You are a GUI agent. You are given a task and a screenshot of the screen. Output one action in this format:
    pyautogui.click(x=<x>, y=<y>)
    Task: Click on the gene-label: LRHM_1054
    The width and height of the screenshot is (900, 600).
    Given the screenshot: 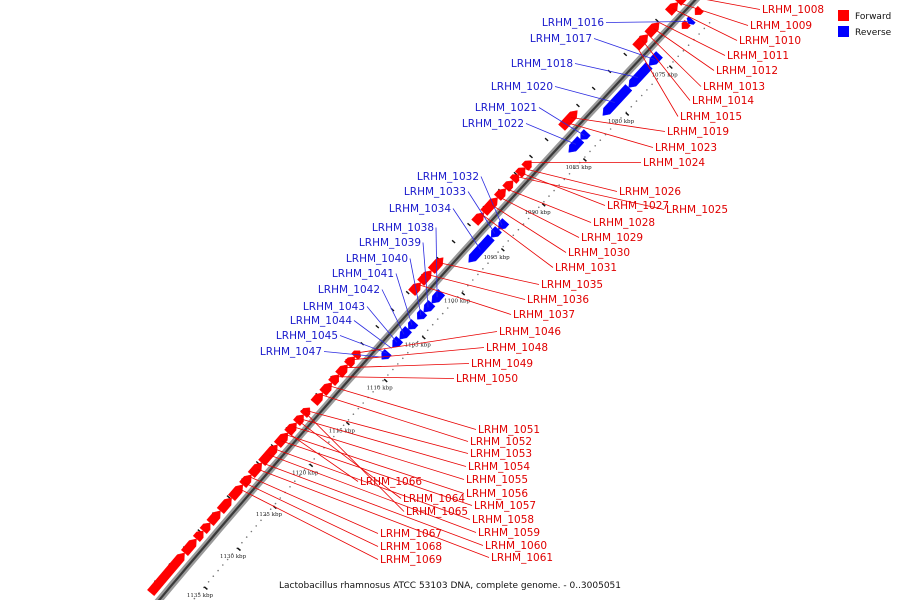 What is the action you would take?
    pyautogui.click(x=499, y=467)
    